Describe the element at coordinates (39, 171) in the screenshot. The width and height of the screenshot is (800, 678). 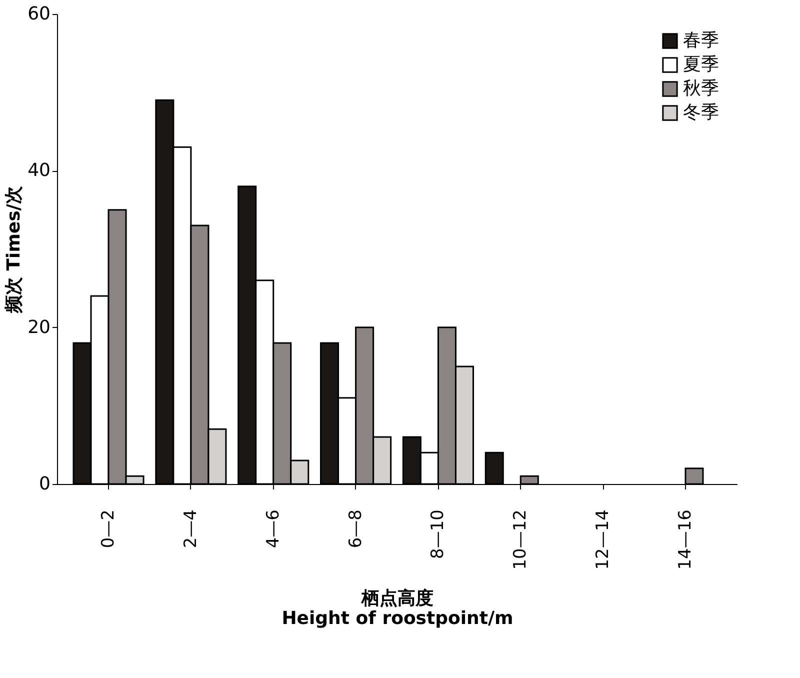
I see `y-tick-label: 40` at that location.